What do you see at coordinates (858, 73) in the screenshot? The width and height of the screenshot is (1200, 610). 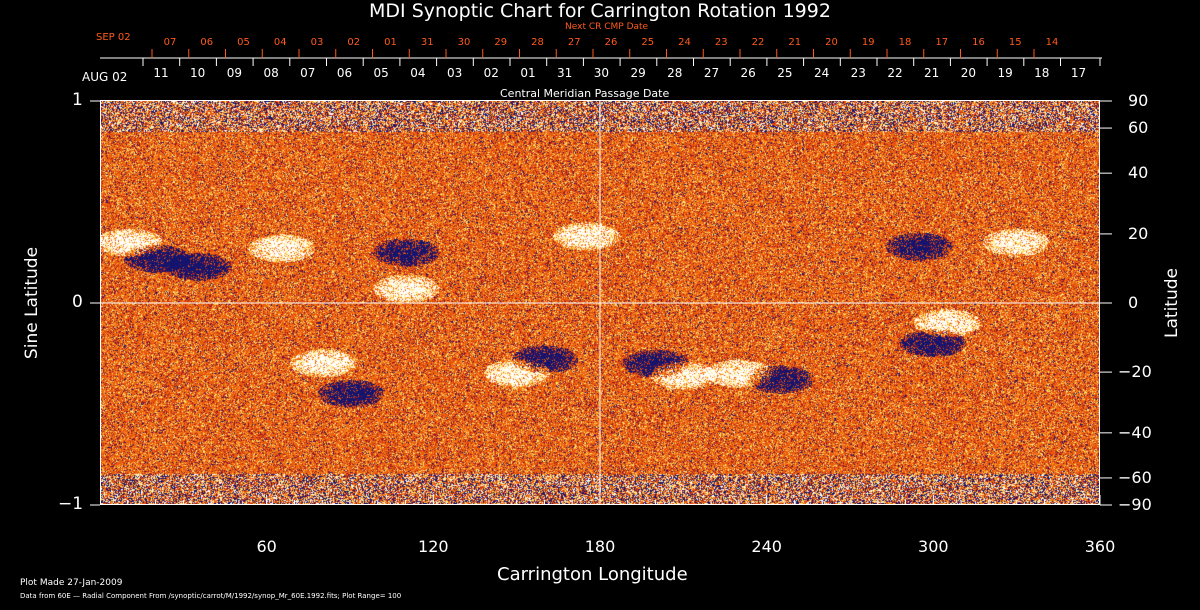 I see `cmp-date-label: 23` at bounding box center [858, 73].